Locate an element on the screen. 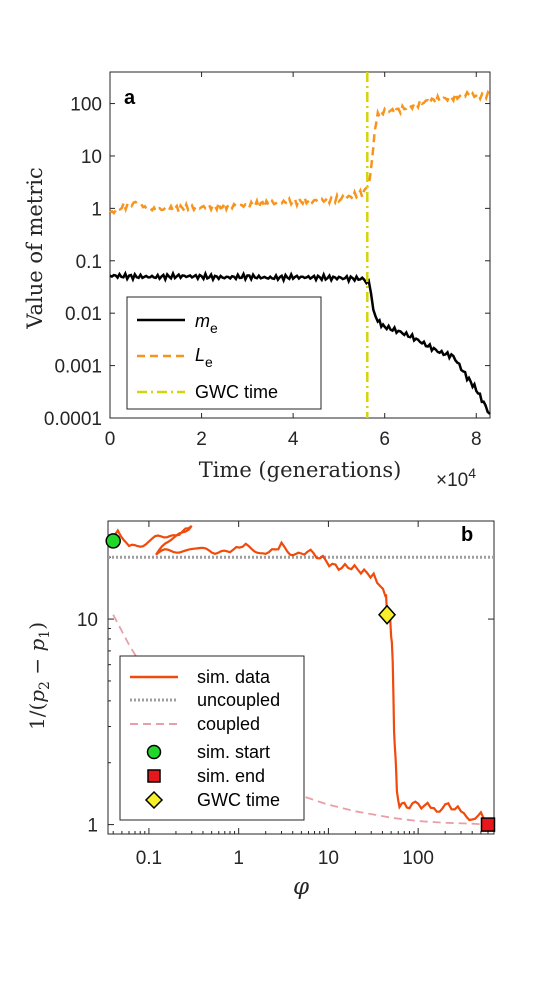  b-ylabel-p1-sub: 1 is located at coordinates (45, 634).